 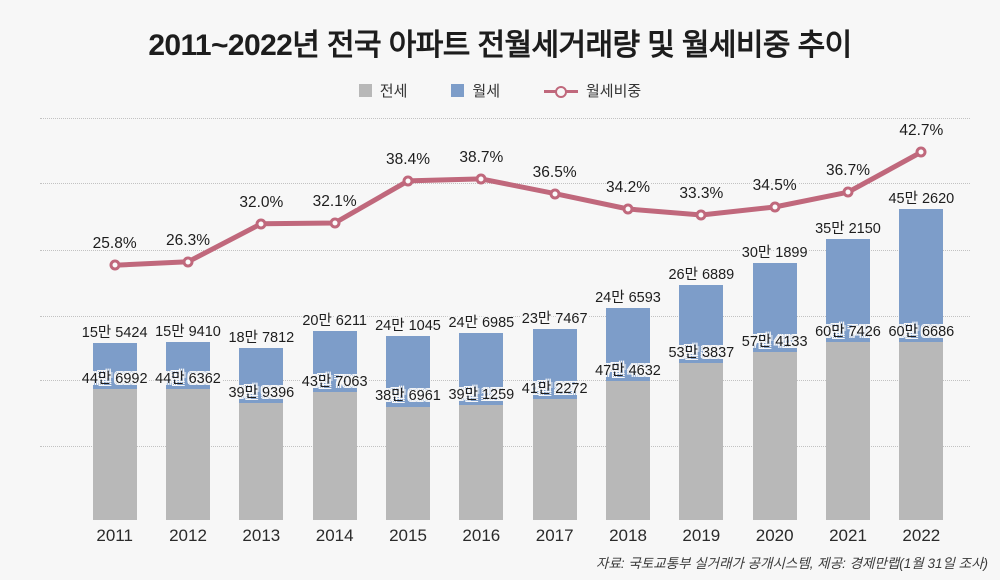 What do you see at coordinates (774, 185) in the screenshot?
I see `ratio-point-label: 34.5%` at bounding box center [774, 185].